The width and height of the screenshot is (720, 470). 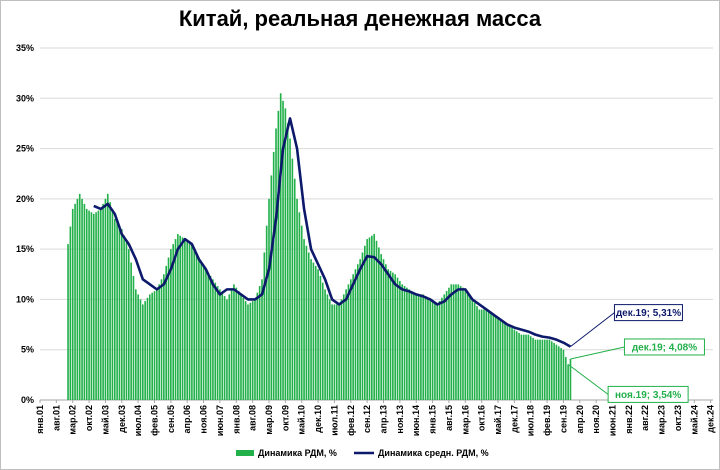 What do you see at coordinates (25, 224) in the screenshot?
I see `y-axis-tick-labels: 0% 5% 10% 15% 20% 25% 30% 35%` at bounding box center [25, 224].